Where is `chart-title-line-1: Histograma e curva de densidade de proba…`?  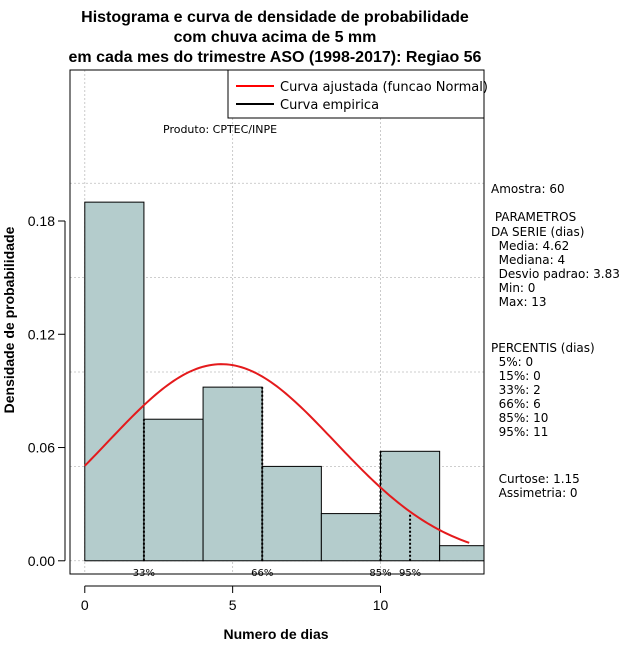
chart-title-line-1: Histograma e curva de densidade de proba… is located at coordinates (275, 17).